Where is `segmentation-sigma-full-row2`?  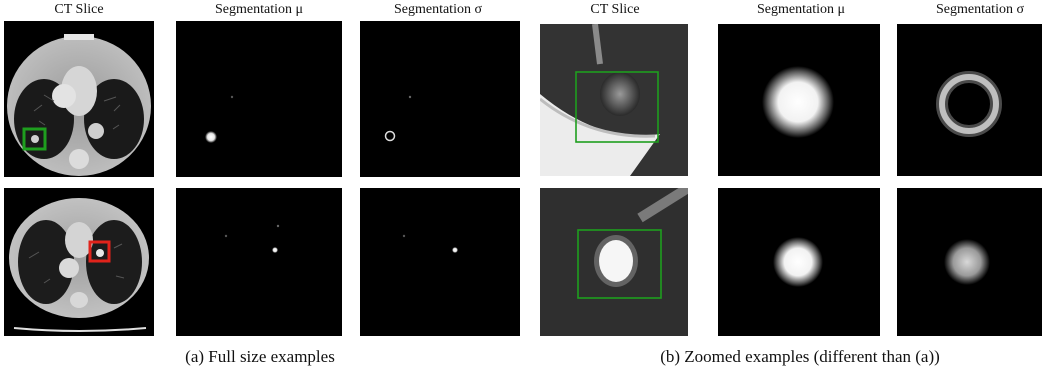
segmentation-sigma-full-row2 is located at coordinates (440, 262).